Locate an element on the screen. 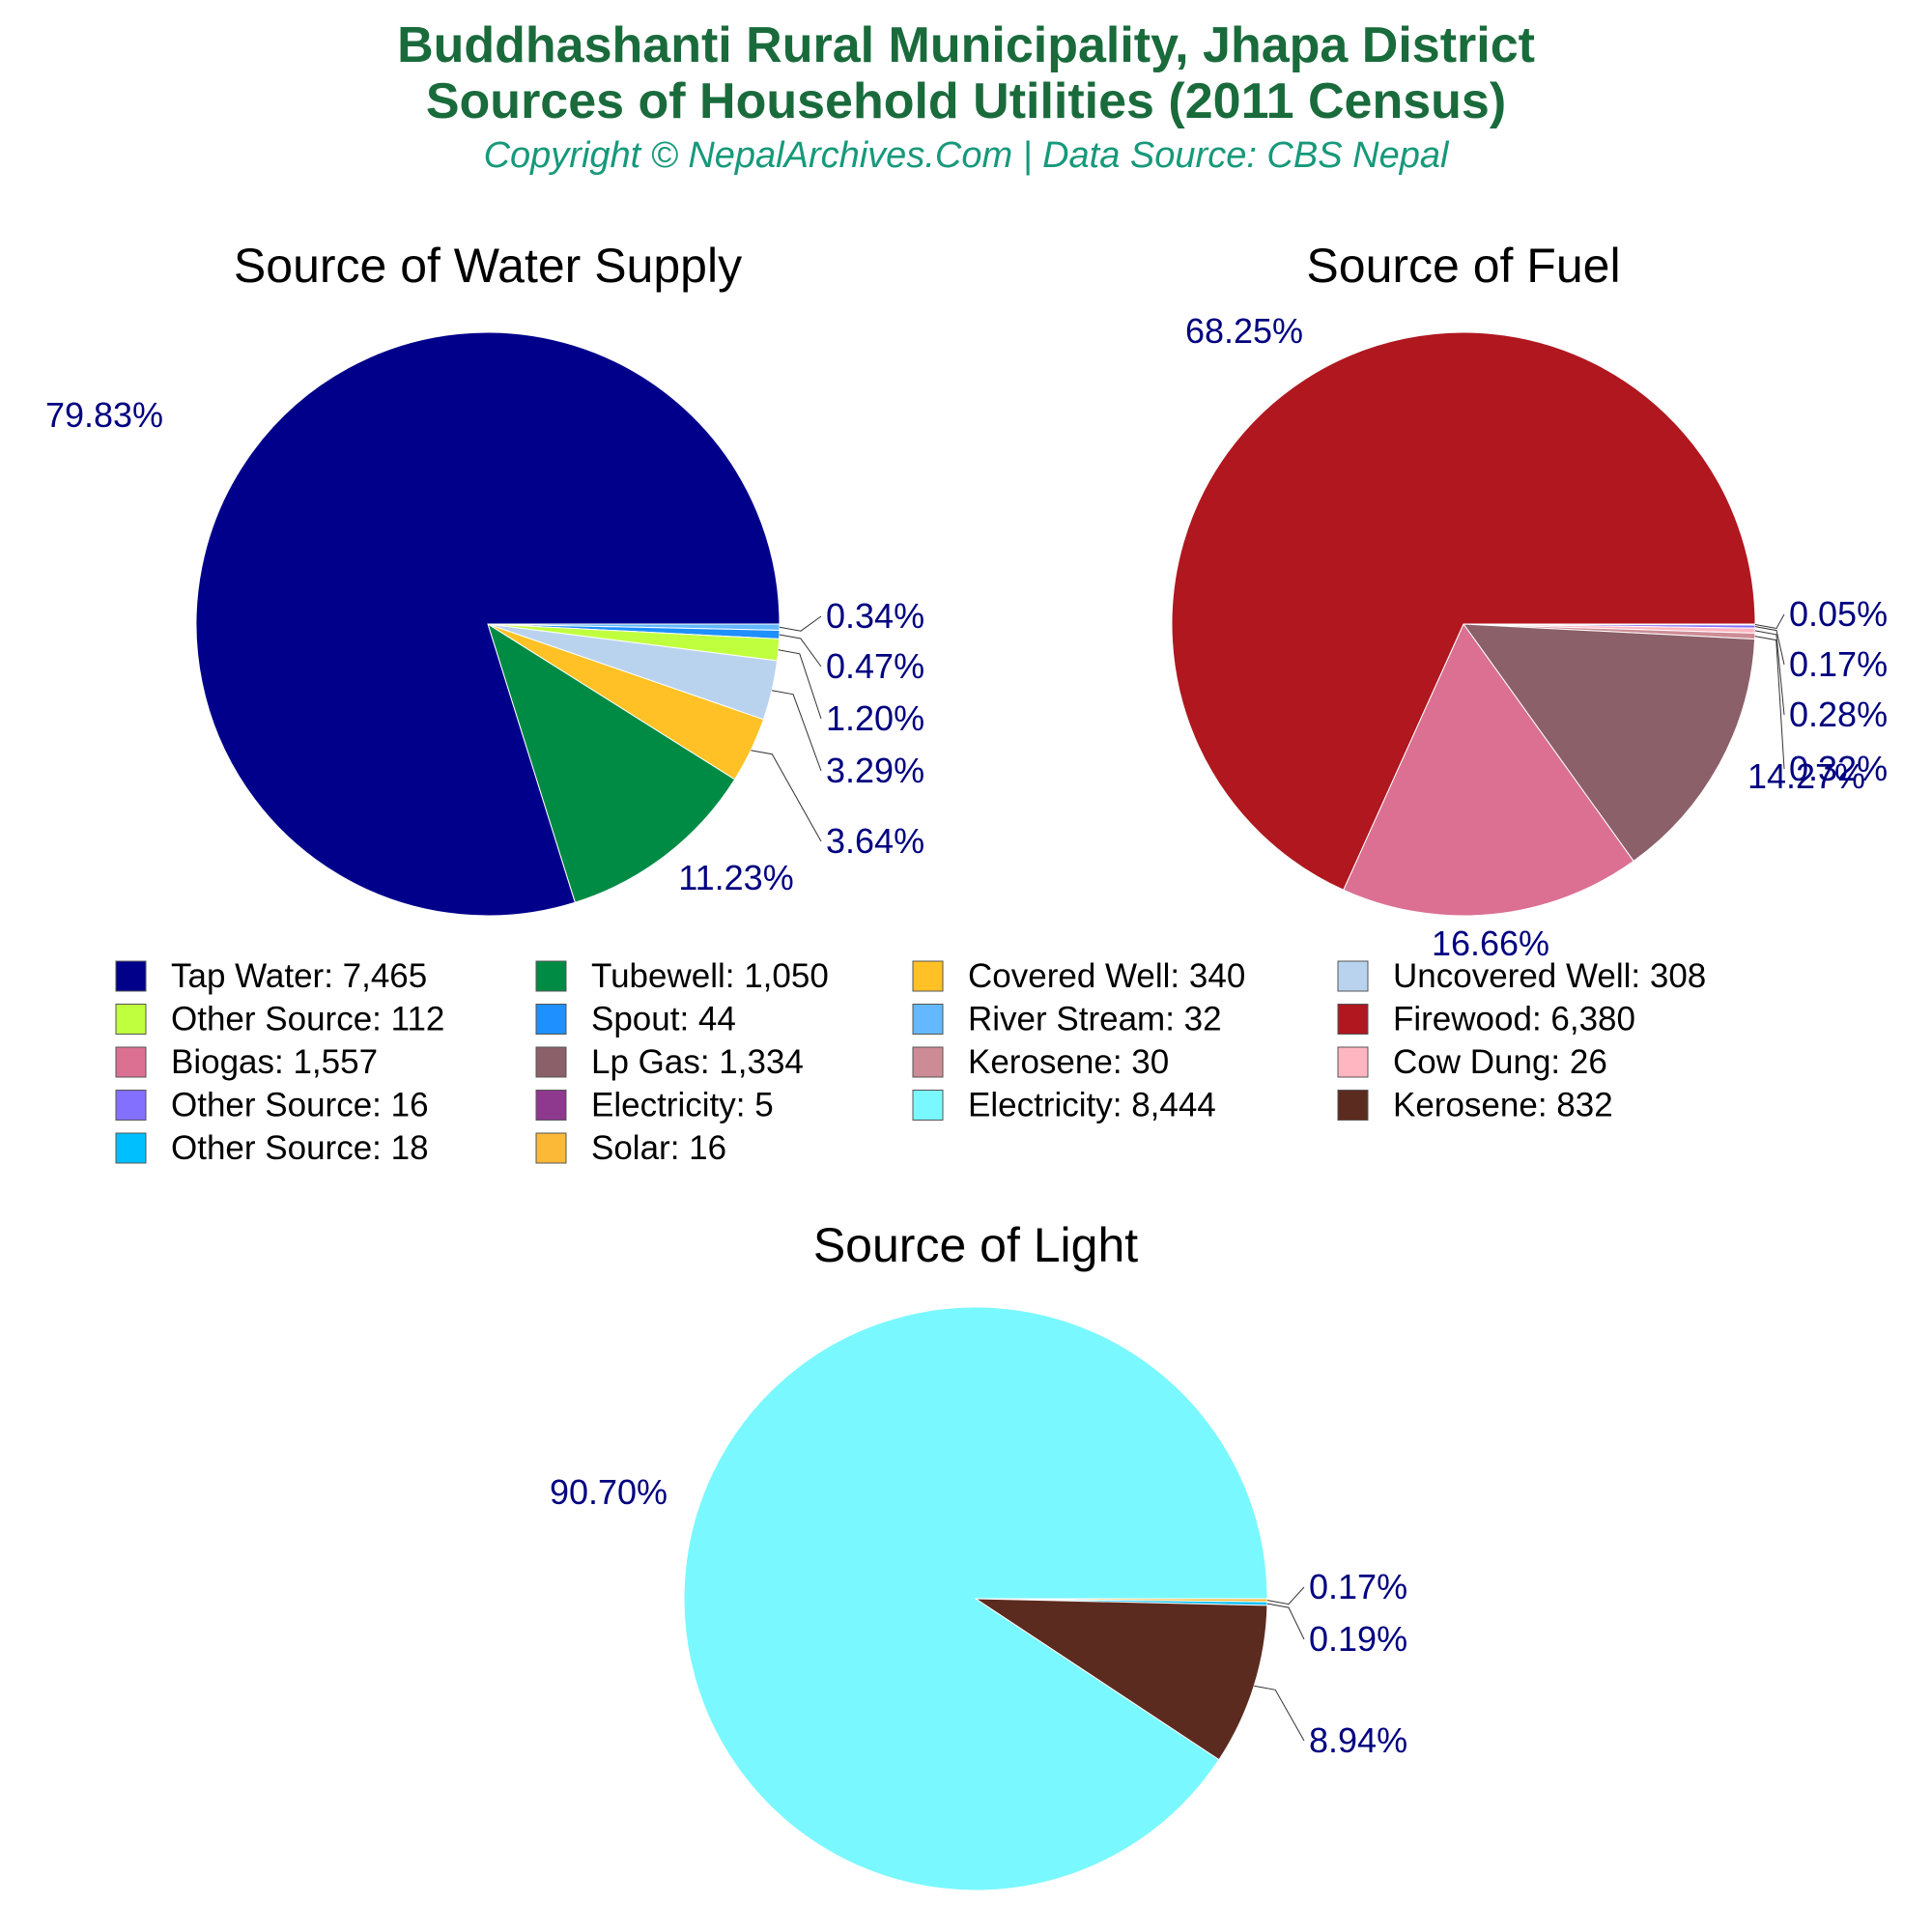  legend-label: Solar: 16 is located at coordinates (658, 1148).